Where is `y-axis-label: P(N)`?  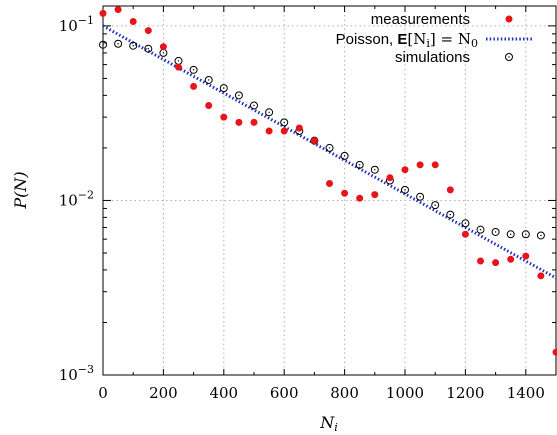 y-axis-label: P(N) is located at coordinates (20, 190).